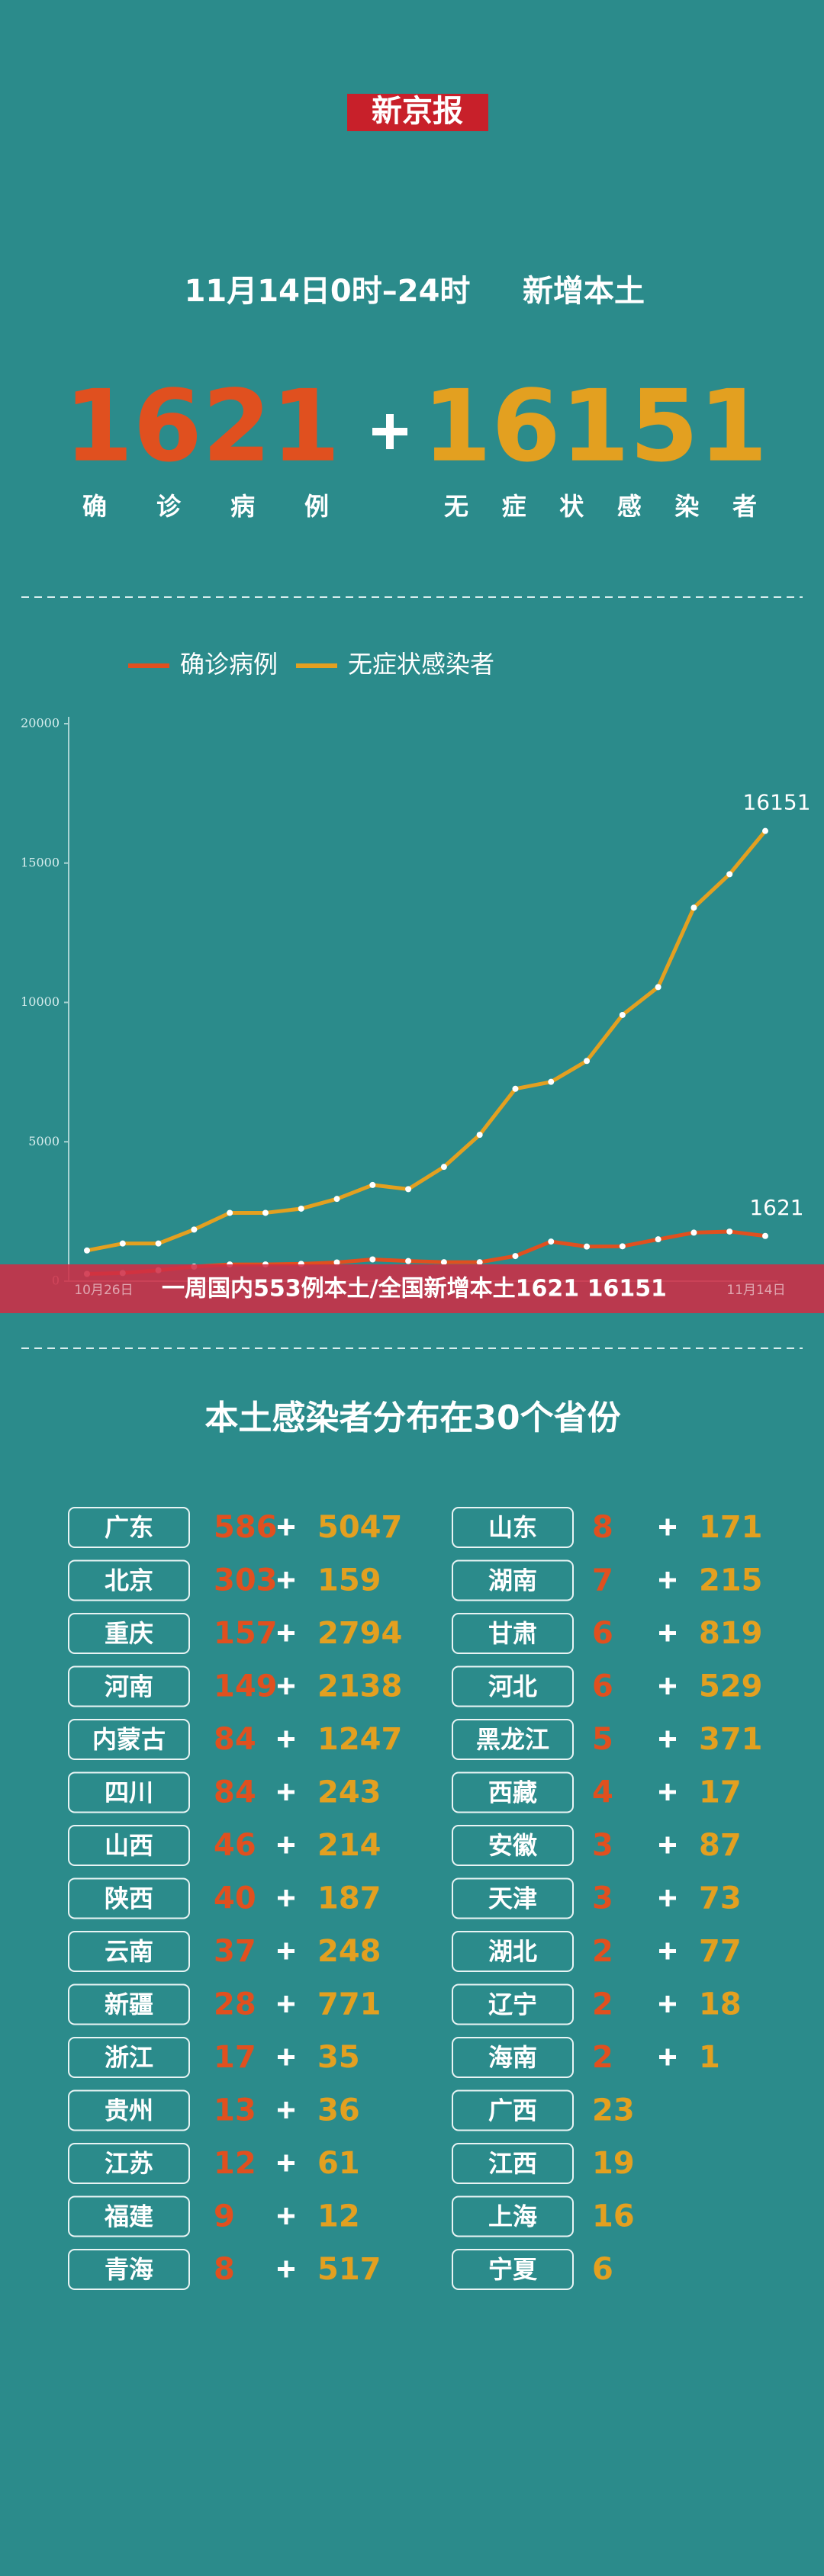 The width and height of the screenshot is (824, 2576). What do you see at coordinates (349, 1899) in the screenshot?
I see `asymptomatic-count: 187` at bounding box center [349, 1899].